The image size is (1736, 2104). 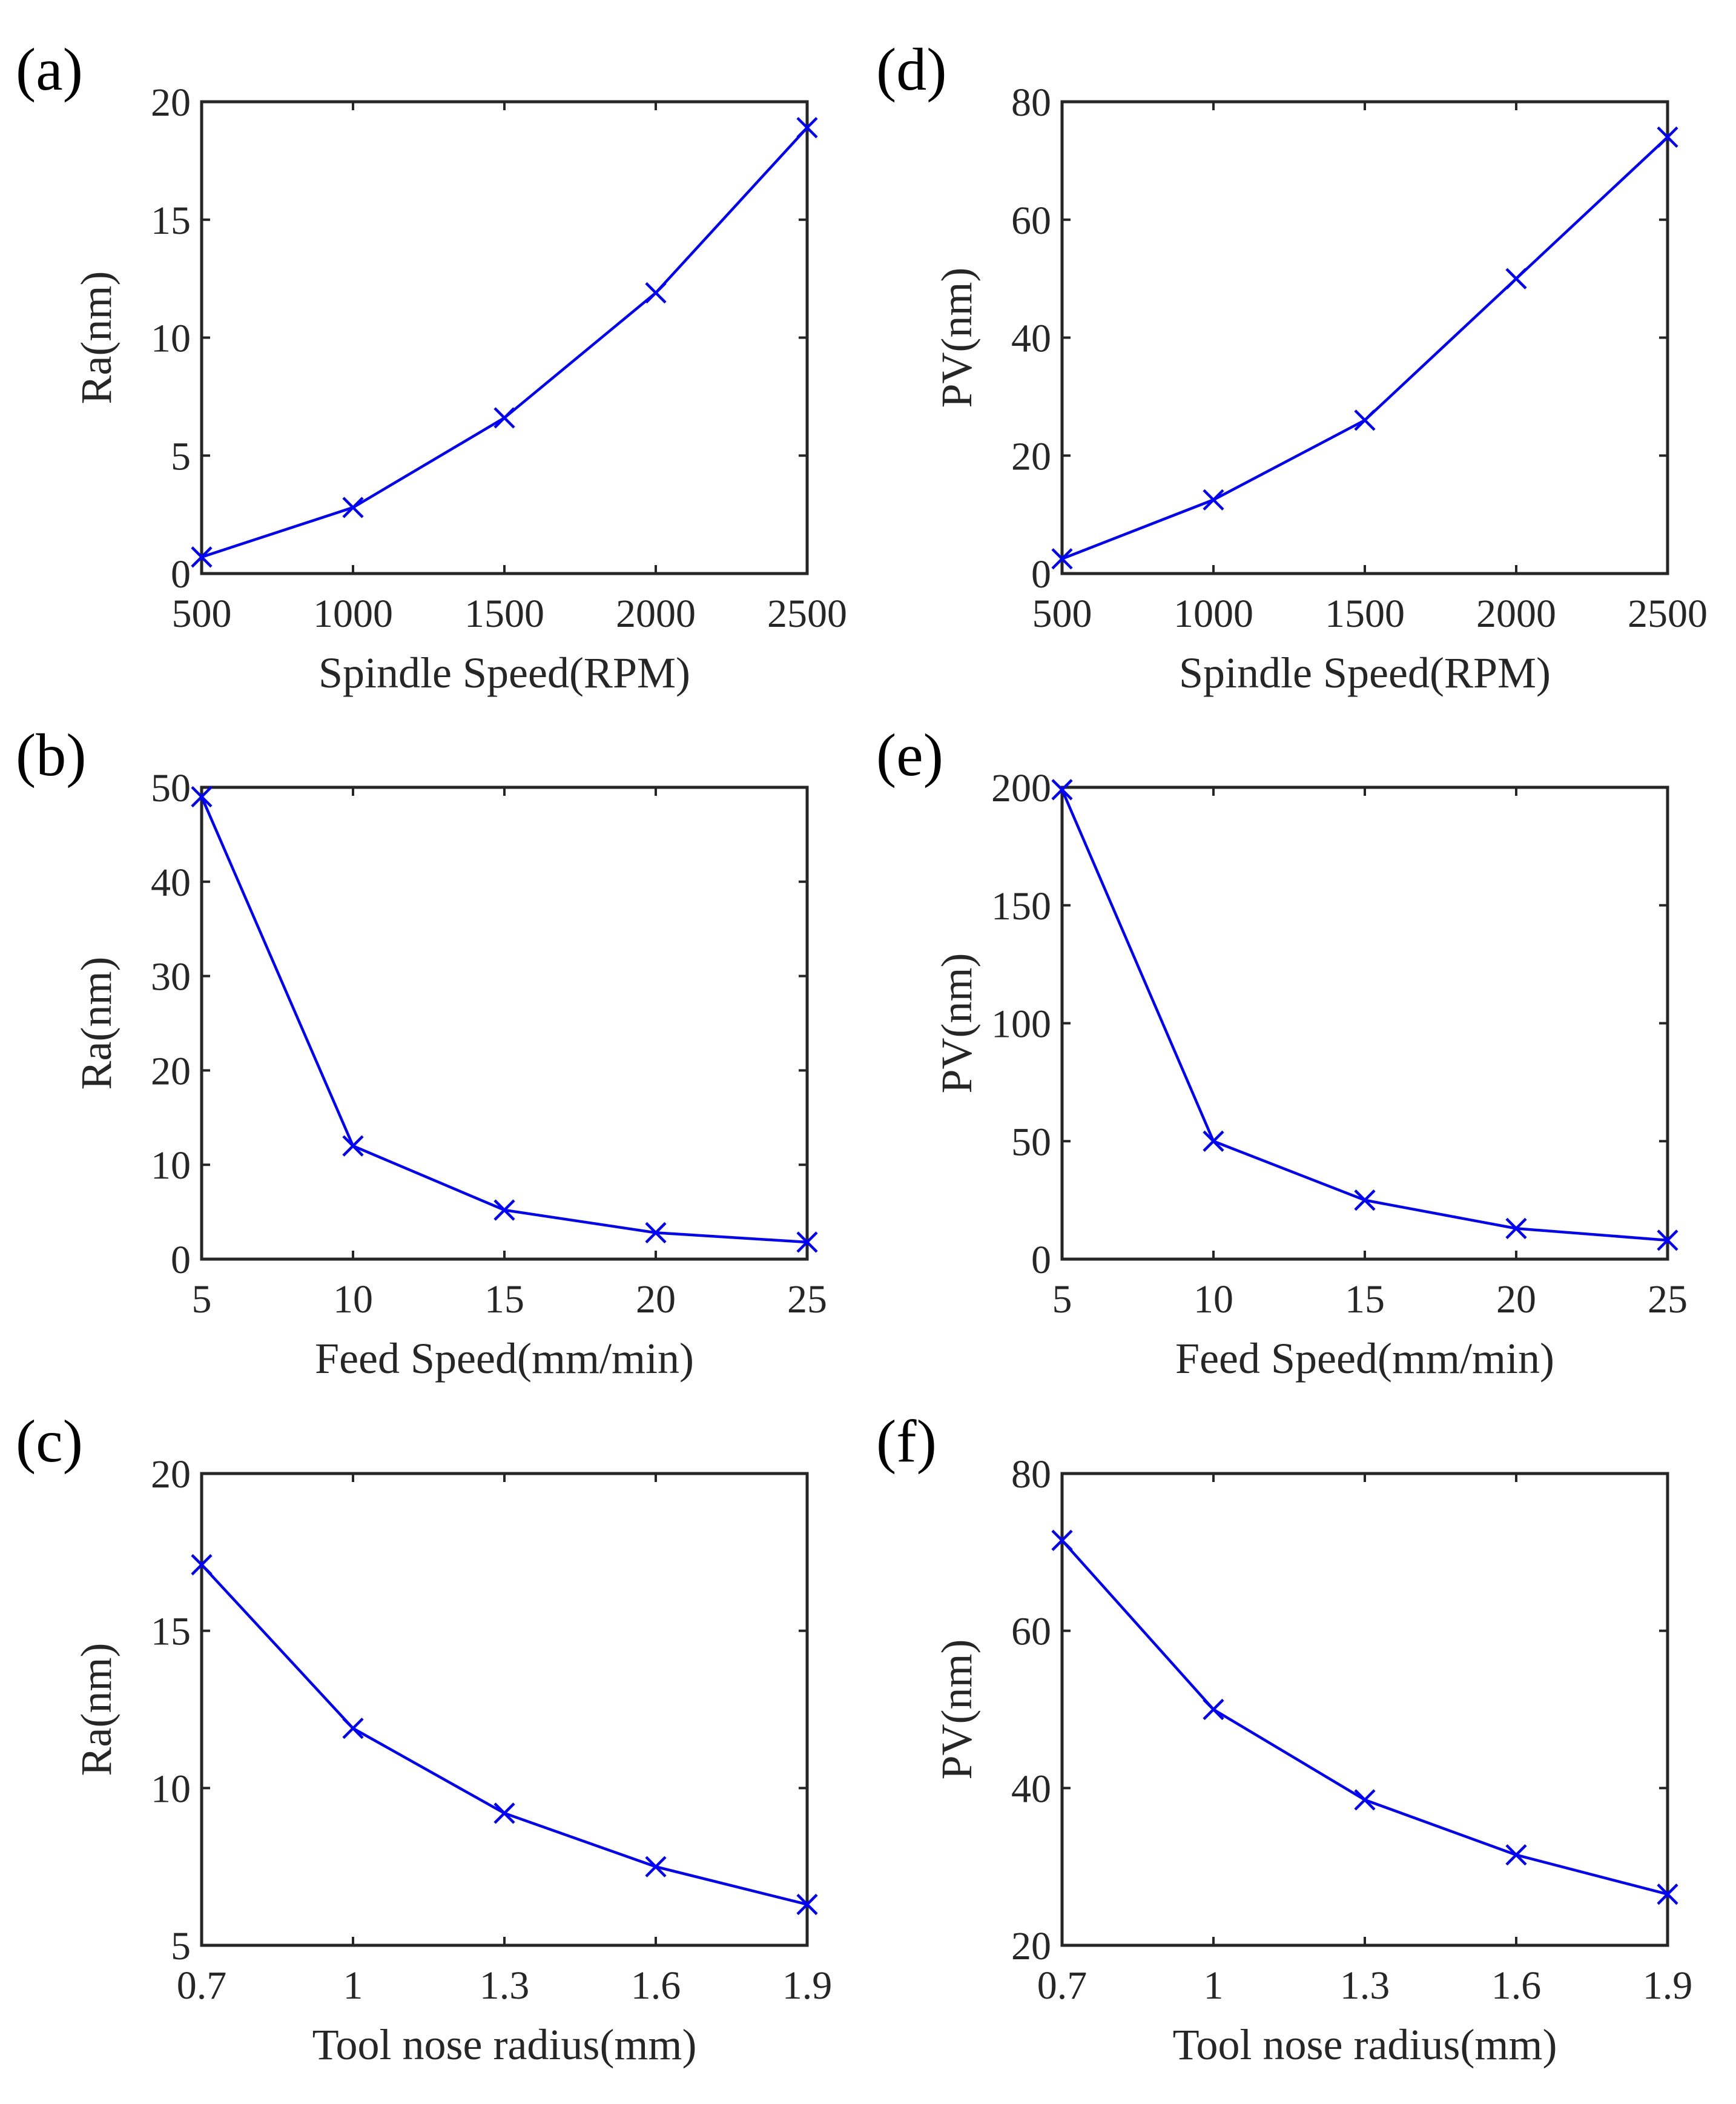 I want to click on panel-label: (f), so click(x=906, y=1442).